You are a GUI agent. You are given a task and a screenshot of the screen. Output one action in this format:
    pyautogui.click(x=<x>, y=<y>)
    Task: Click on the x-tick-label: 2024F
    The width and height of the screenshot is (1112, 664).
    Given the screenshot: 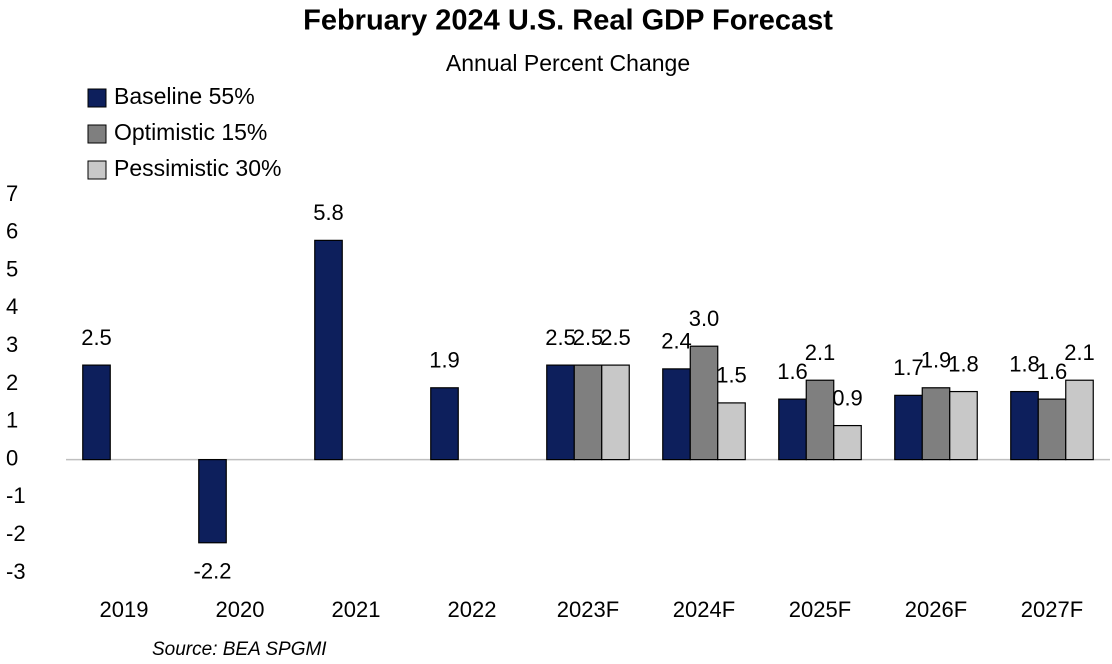 What is the action you would take?
    pyautogui.click(x=704, y=609)
    